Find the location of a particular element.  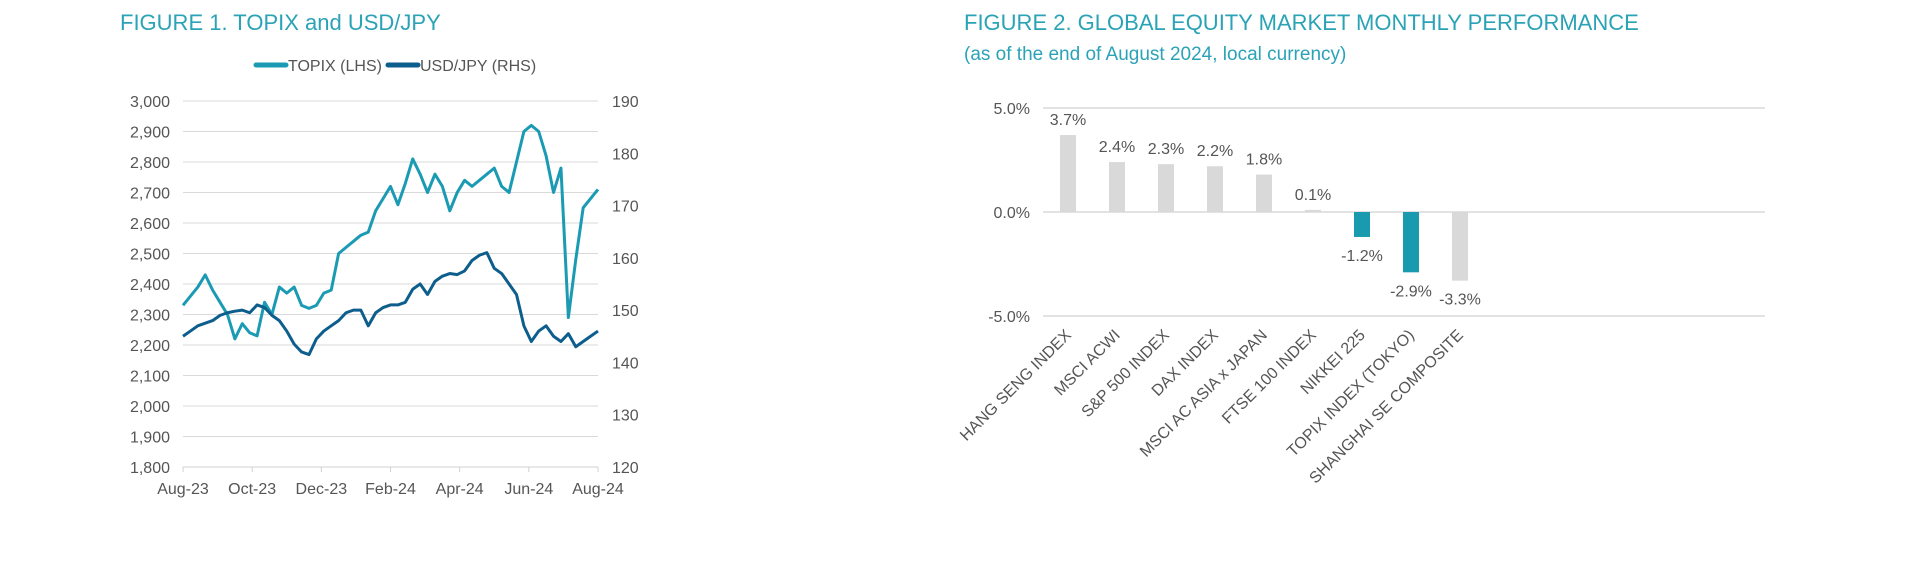

left-axis-tick-label: 2,700 is located at coordinates (150, 194).